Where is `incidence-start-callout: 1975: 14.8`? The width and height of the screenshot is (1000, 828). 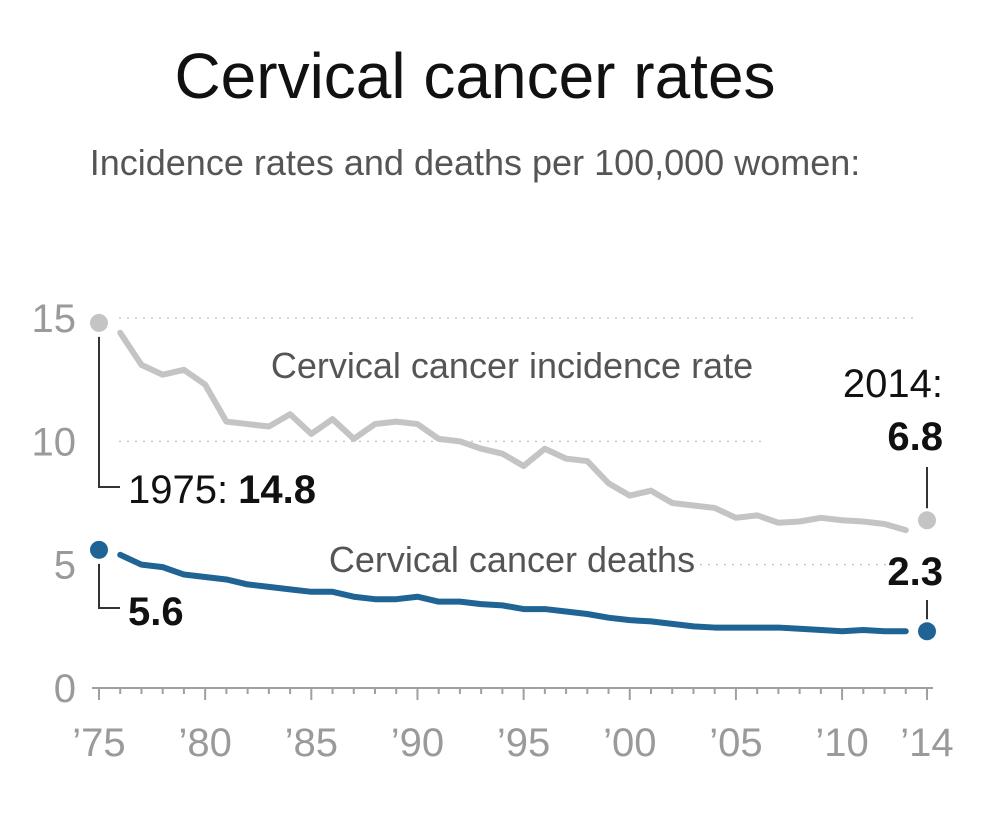
incidence-start-callout: 1975: 14.8 is located at coordinates (222, 490).